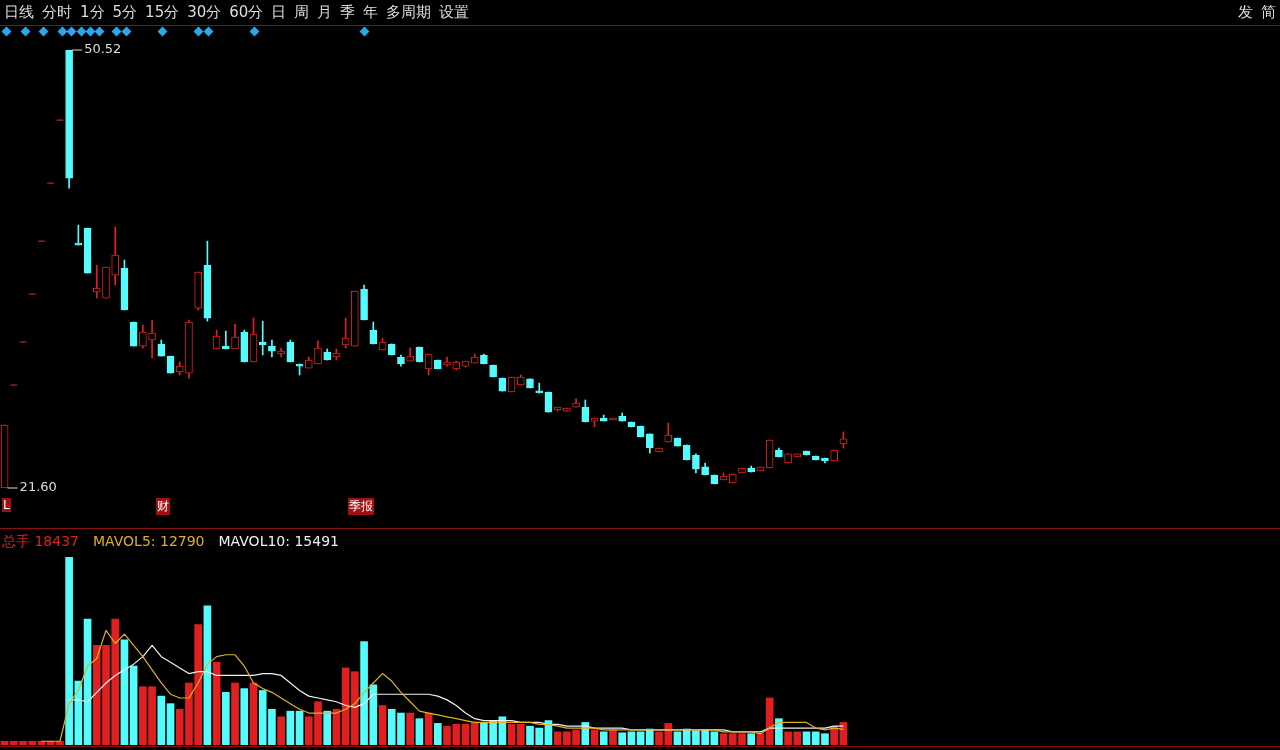  I want to click on text: 日线, so click(19, 12).